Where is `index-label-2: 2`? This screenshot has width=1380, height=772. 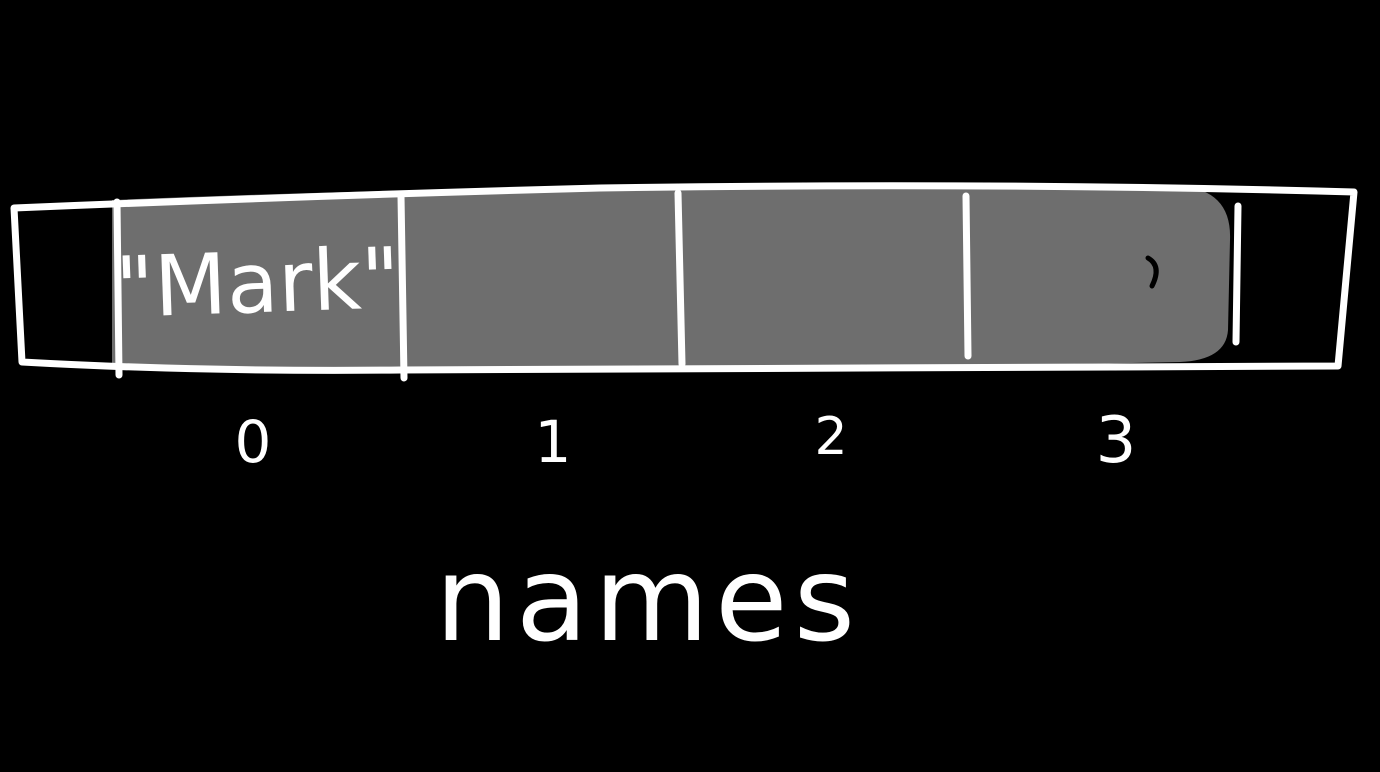 index-label-2: 2 is located at coordinates (830, 437).